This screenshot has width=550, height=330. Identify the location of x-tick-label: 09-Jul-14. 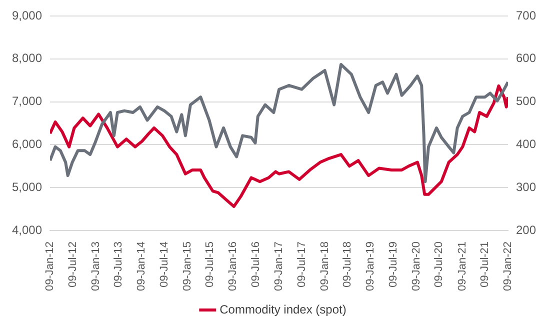
(164, 264).